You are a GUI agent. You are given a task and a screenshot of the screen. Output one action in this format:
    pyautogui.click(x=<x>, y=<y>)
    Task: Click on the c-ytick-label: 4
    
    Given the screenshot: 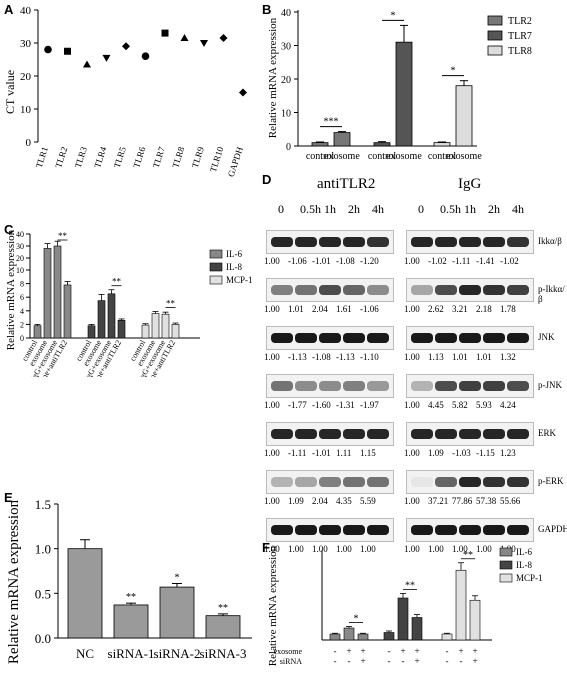 What is the action you would take?
    pyautogui.click(x=22, y=311)
    